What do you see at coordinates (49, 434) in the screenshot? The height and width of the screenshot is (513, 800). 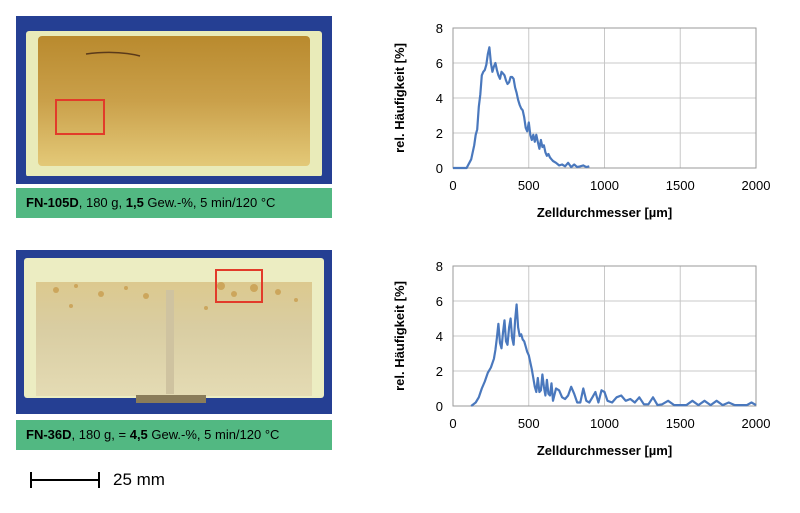 I see `sample-id: FN-36D` at bounding box center [49, 434].